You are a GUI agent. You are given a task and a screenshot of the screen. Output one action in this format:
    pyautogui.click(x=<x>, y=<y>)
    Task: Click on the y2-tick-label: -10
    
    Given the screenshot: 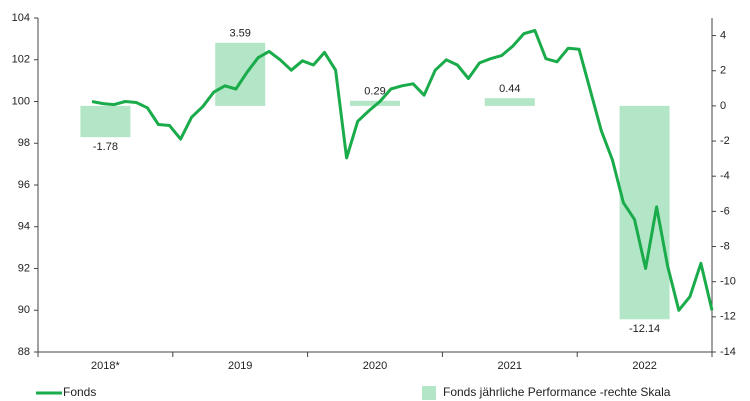 What is the action you would take?
    pyautogui.click(x=728, y=282)
    